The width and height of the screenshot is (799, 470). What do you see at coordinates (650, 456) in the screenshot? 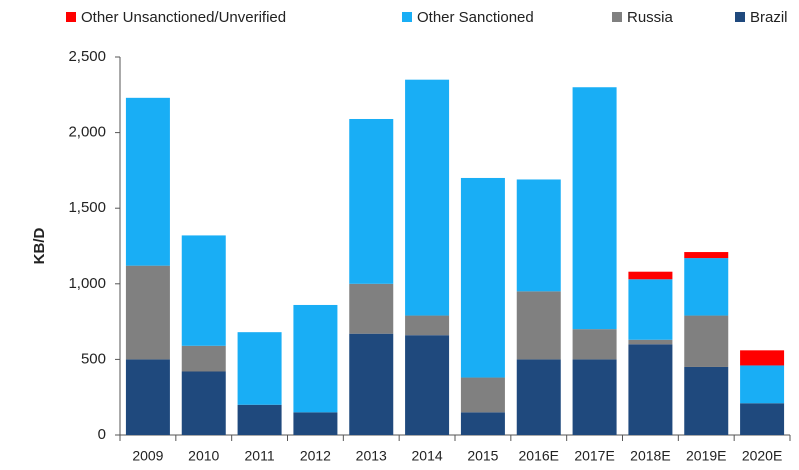
I see `x-tick-label: 2018E` at bounding box center [650, 456].